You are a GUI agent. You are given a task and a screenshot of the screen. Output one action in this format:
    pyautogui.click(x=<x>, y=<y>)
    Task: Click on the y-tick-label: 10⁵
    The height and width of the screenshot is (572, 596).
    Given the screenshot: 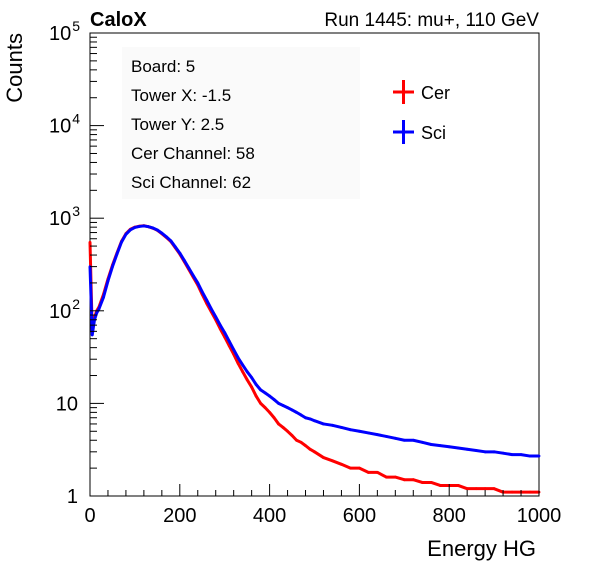 What is the action you would take?
    pyautogui.click(x=64, y=31)
    